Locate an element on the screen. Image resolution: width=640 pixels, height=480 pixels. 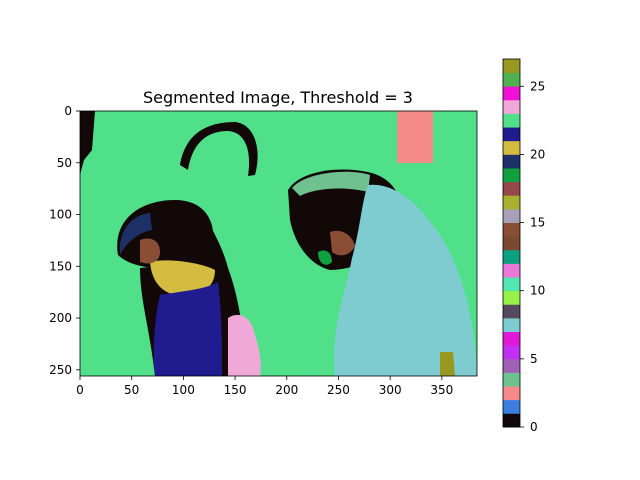
colorbar-tick-label: 25 is located at coordinates (537, 86).